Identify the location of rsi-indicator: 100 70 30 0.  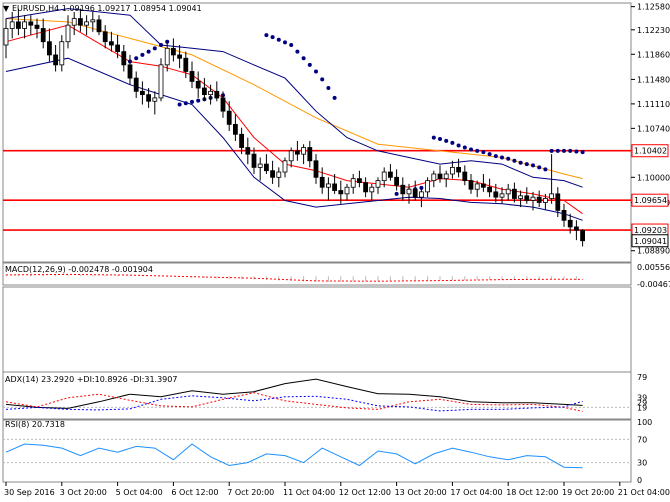
(327, 451).